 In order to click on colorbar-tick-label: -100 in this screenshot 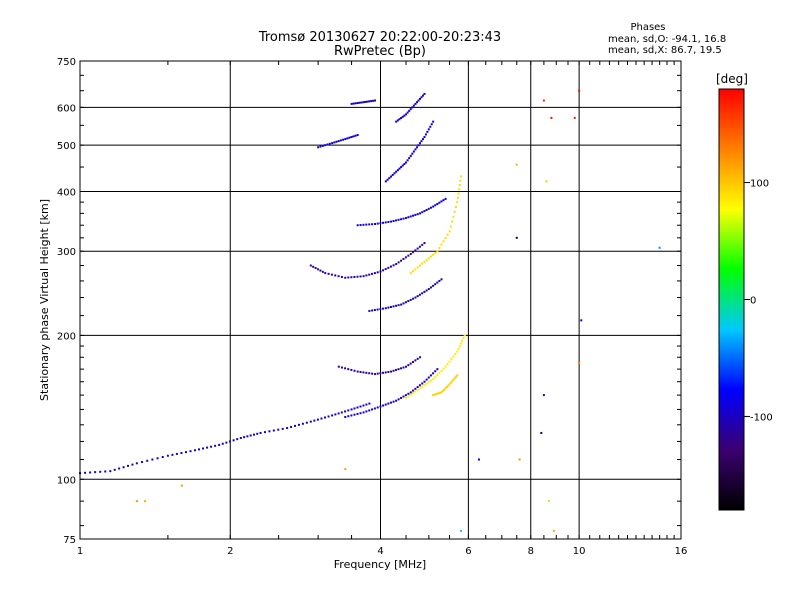, I will do `click(761, 417)`.